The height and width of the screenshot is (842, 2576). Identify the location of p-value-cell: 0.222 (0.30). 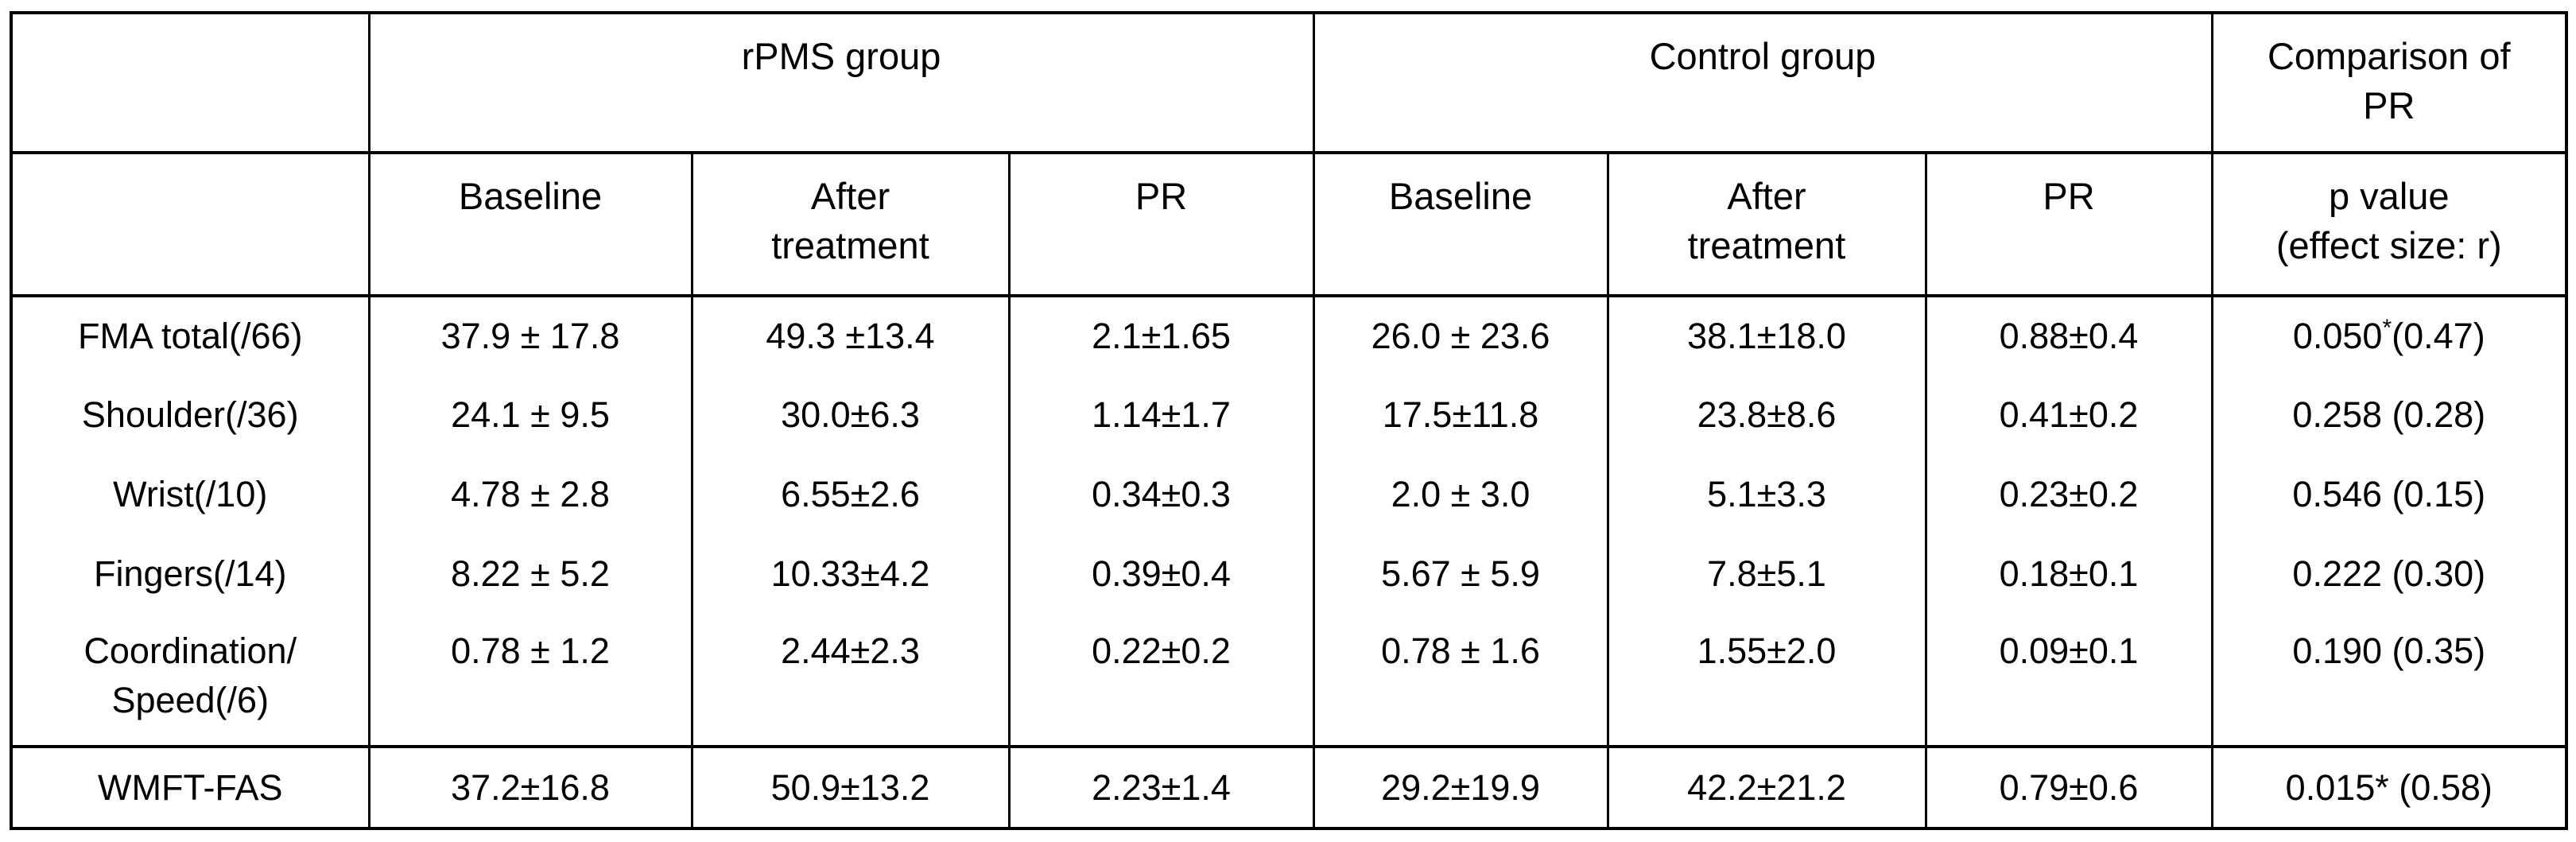
(2389, 574).